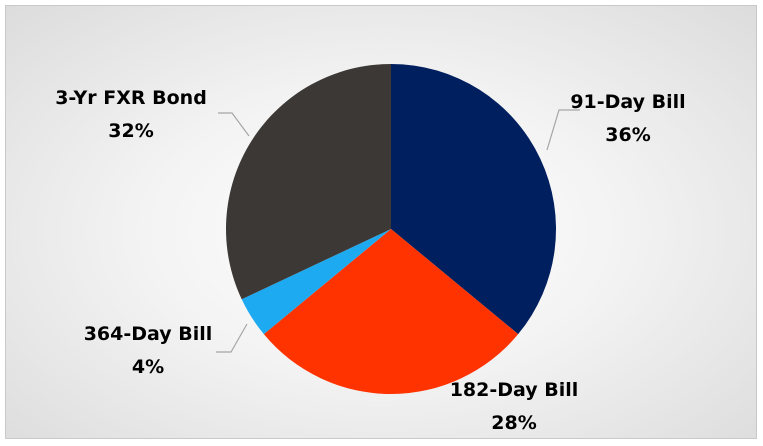 Image resolution: width=763 pixels, height=446 pixels. Describe the element at coordinates (148, 334) in the screenshot. I see `slice-label-364-day-bill-category: 364-Day Bill` at that location.